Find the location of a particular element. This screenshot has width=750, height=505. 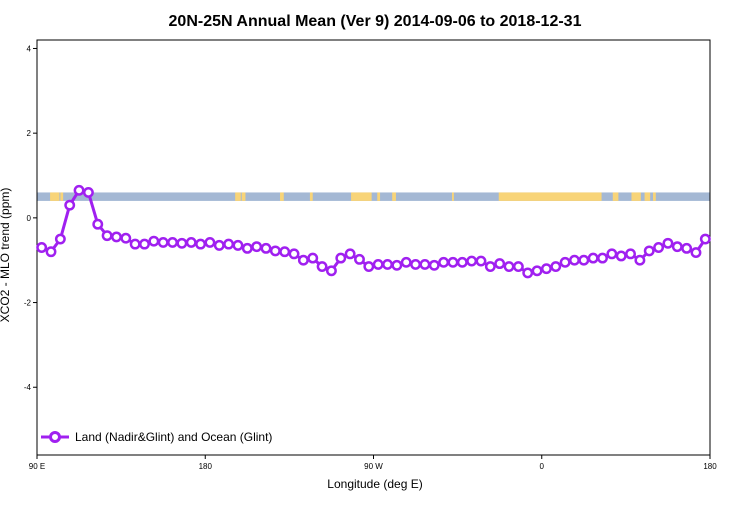

x-axis-label: Longitude (deg E) is located at coordinates (374, 484).